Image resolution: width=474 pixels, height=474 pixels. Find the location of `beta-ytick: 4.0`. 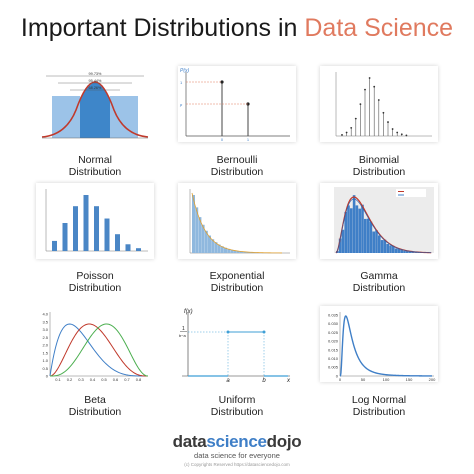

beta-ytick: 4.0 is located at coordinates (45, 314).